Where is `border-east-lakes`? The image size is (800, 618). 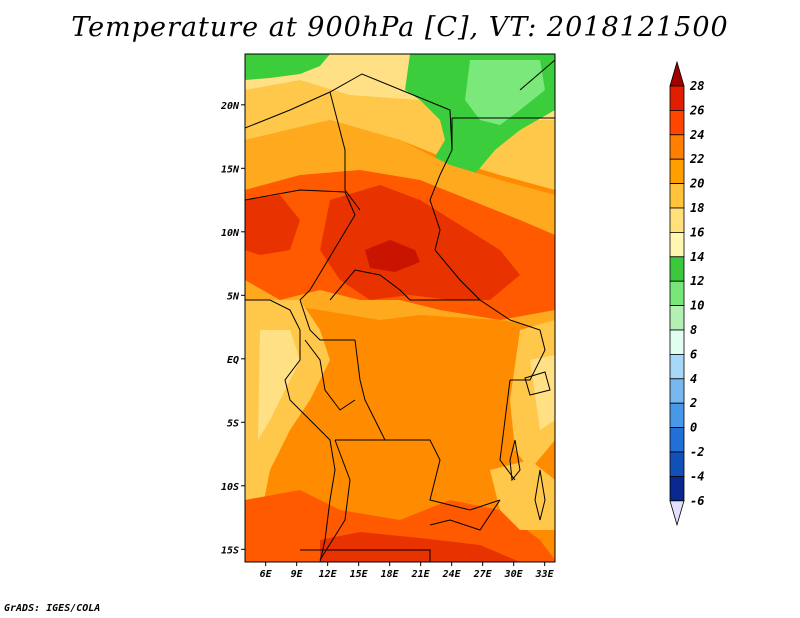
border-east-lakes is located at coordinates (507, 430).